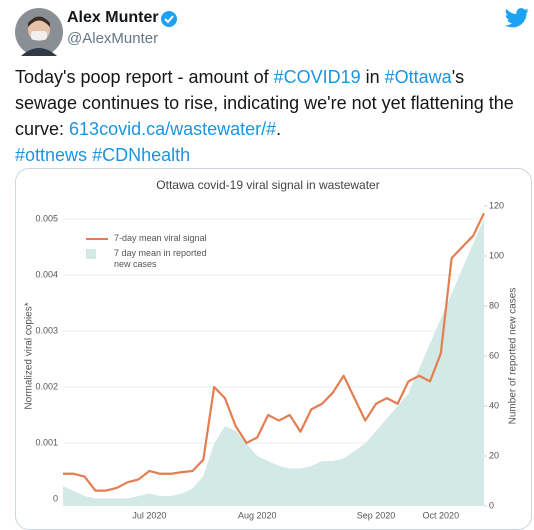 Image resolution: width=534 pixels, height=530 pixels. Describe the element at coordinates (257, 515) in the screenshot. I see `x-tick-label: Aug 2020` at that location.